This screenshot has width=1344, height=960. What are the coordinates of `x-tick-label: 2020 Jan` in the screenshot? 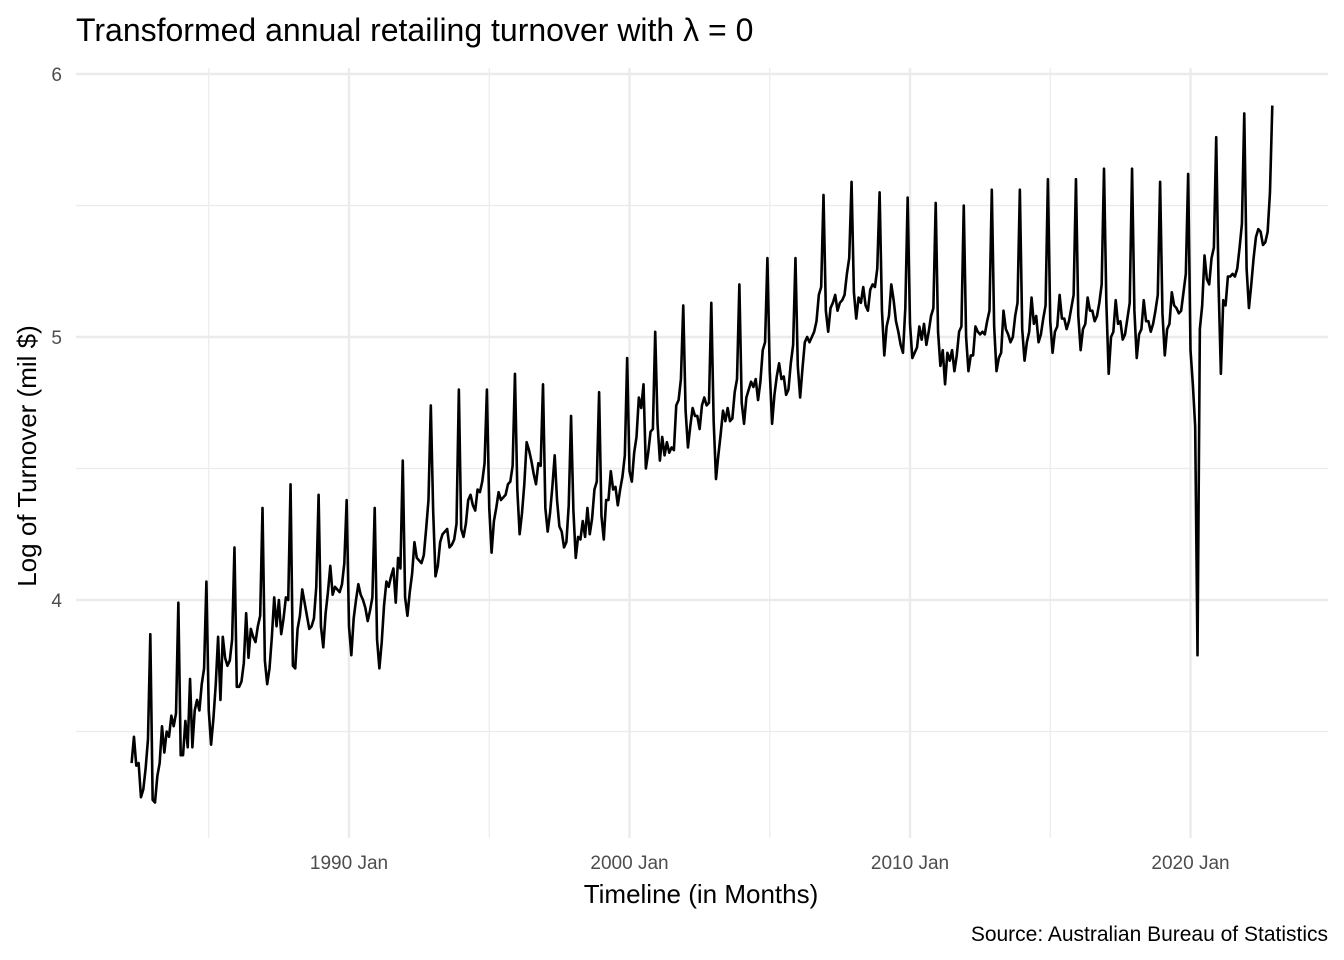 It's located at (1190, 863).